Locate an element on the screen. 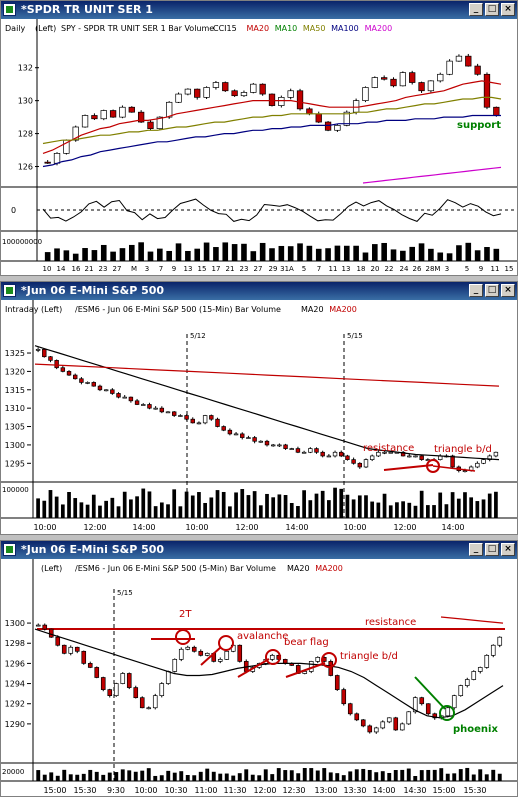  x-tick-label: 15:00 is located at coordinates (54, 790).